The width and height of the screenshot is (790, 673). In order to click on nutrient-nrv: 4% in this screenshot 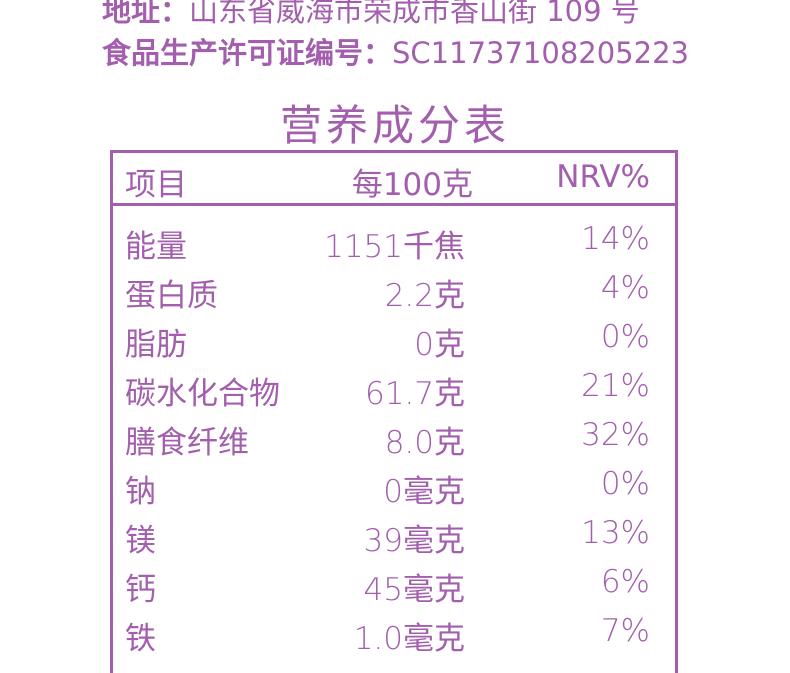, I will do `click(625, 288)`.